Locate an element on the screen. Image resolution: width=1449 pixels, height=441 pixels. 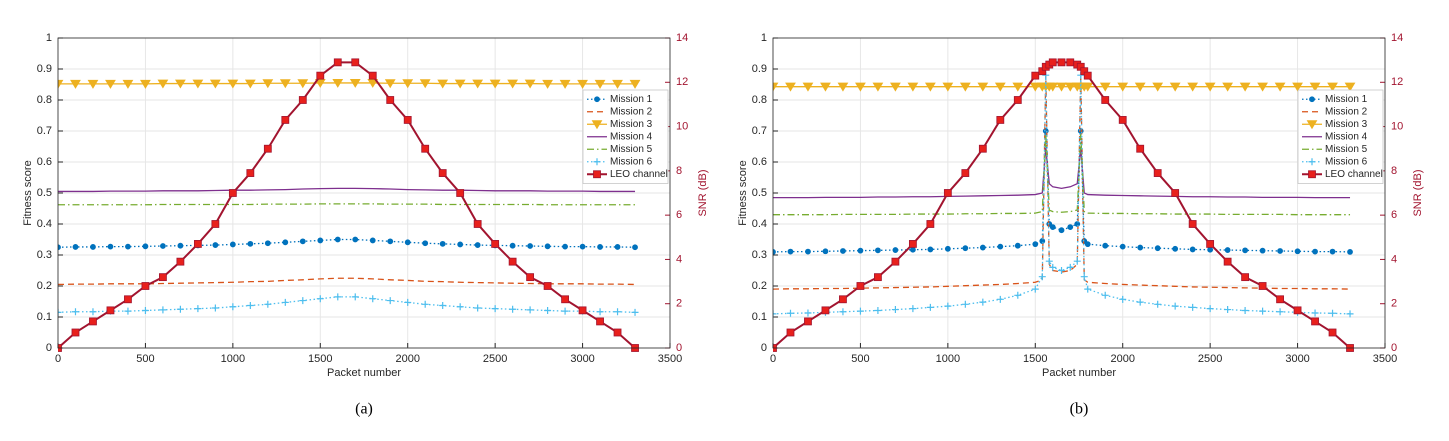
x-tick-label: 0 is located at coordinates (773, 359).